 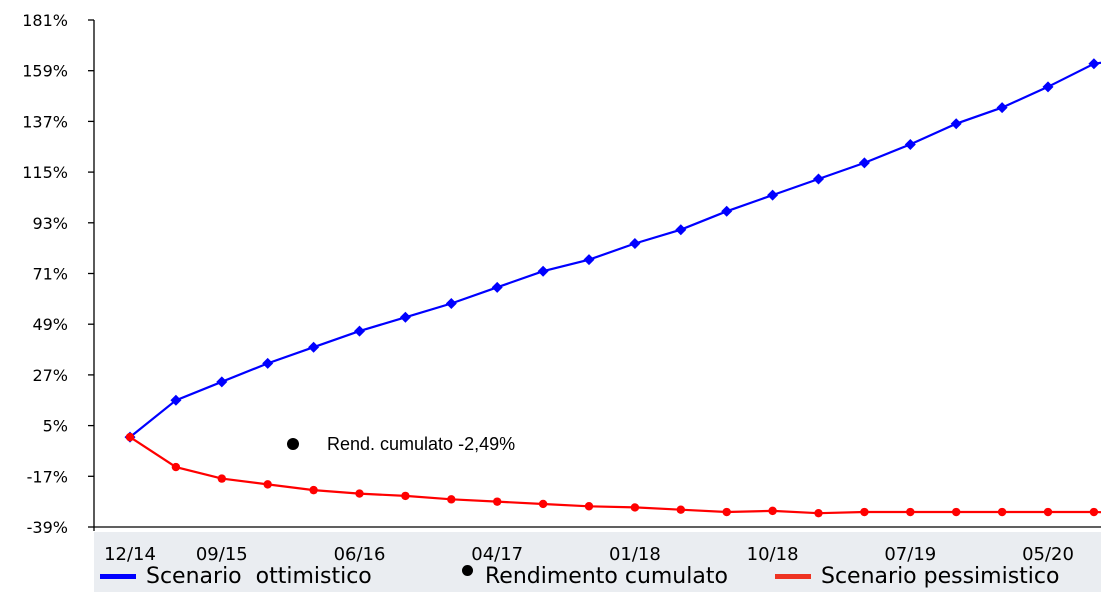 What do you see at coordinates (45, 121) in the screenshot?
I see `y-tick-label: 137%` at bounding box center [45, 121].